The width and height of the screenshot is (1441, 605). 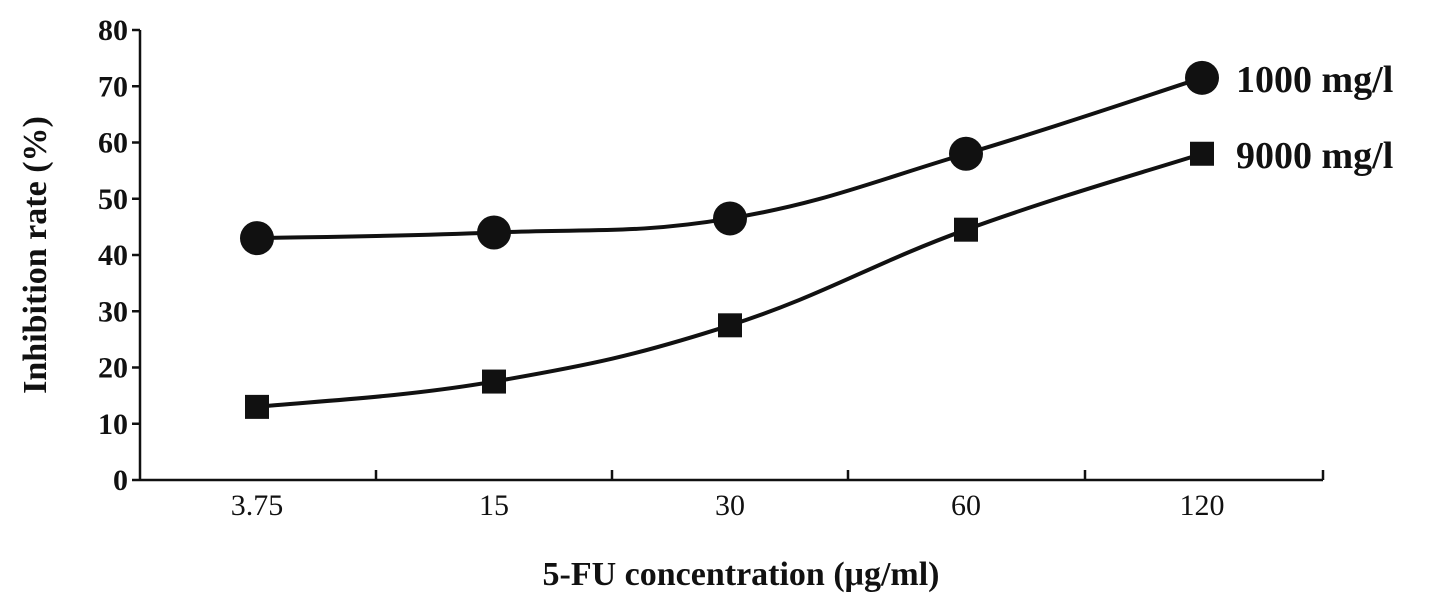 What do you see at coordinates (113, 424) in the screenshot?
I see `y-tick-label: 10` at bounding box center [113, 424].